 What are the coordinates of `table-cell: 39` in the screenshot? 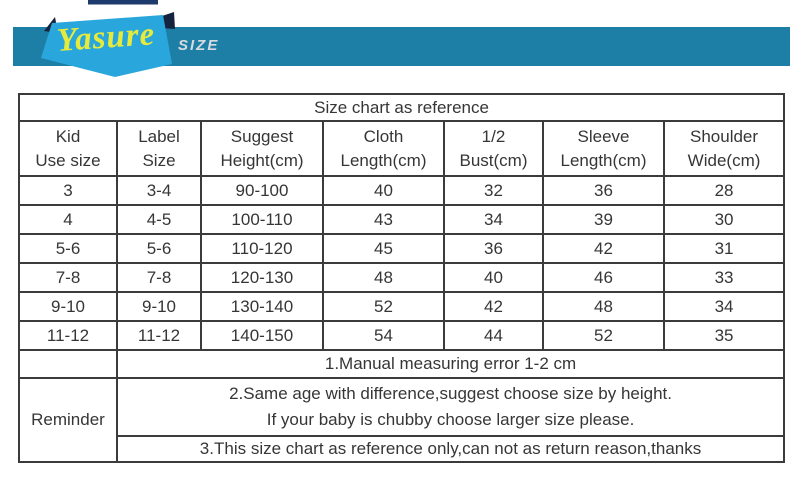 It's located at (603, 219).